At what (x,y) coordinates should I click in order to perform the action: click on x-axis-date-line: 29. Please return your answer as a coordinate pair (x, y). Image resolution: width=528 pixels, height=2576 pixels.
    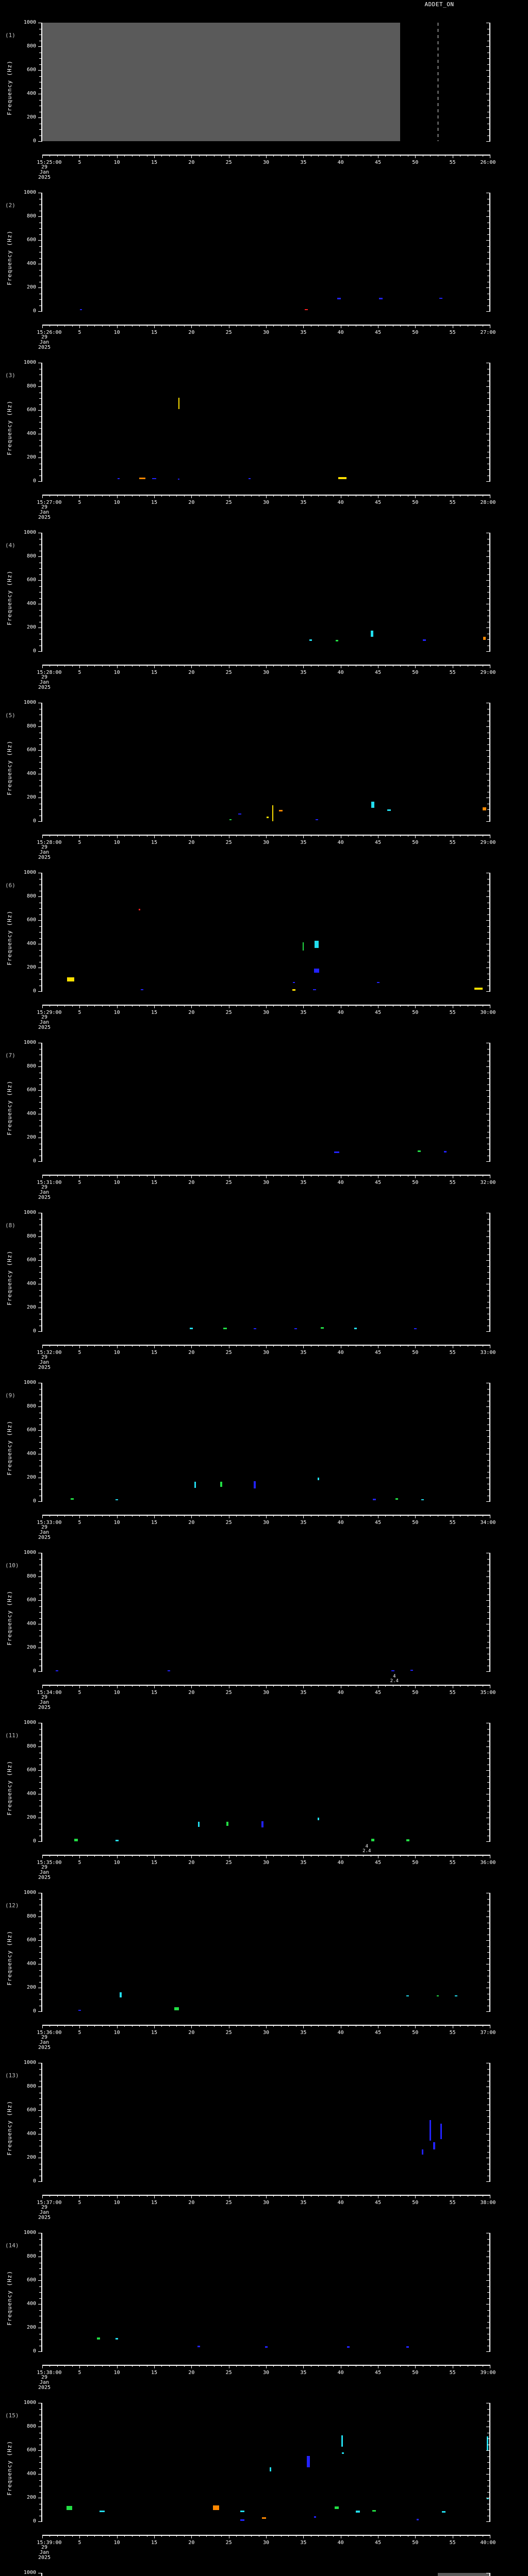
    Looking at the image, I should click on (45, 337).